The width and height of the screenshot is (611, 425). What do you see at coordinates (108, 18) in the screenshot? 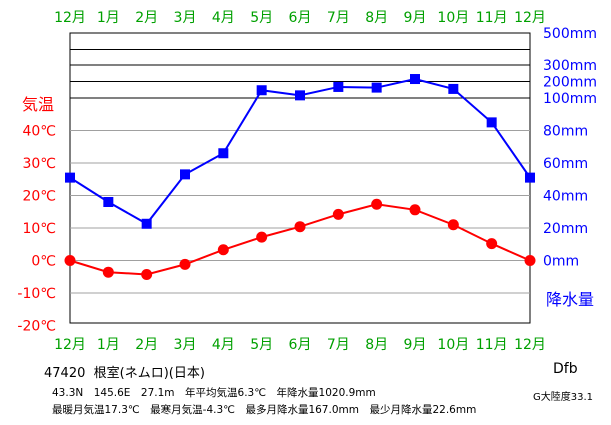
I see `top-month-label: 1月` at bounding box center [108, 18].